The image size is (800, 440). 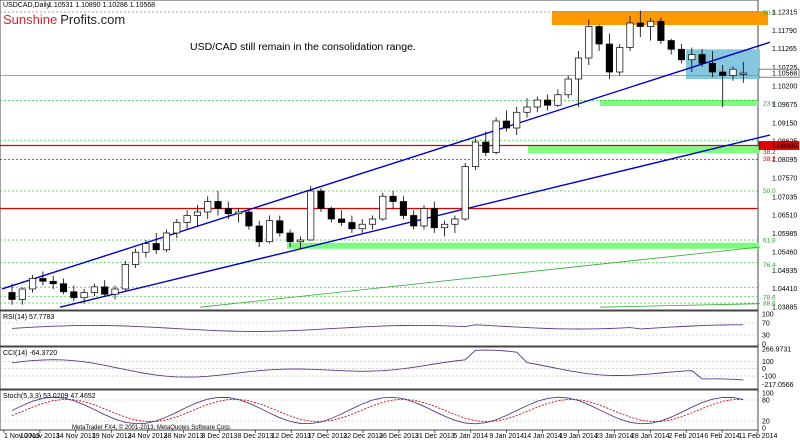 I want to click on price-tick-label: 1.07035, so click(x=784, y=197).